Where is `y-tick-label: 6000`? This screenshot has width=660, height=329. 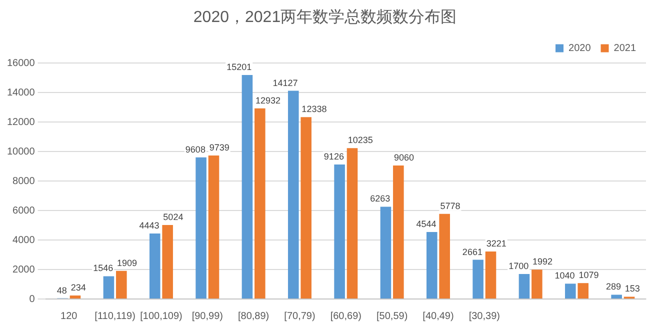 y-tick-label: 6000 is located at coordinates (24, 210).